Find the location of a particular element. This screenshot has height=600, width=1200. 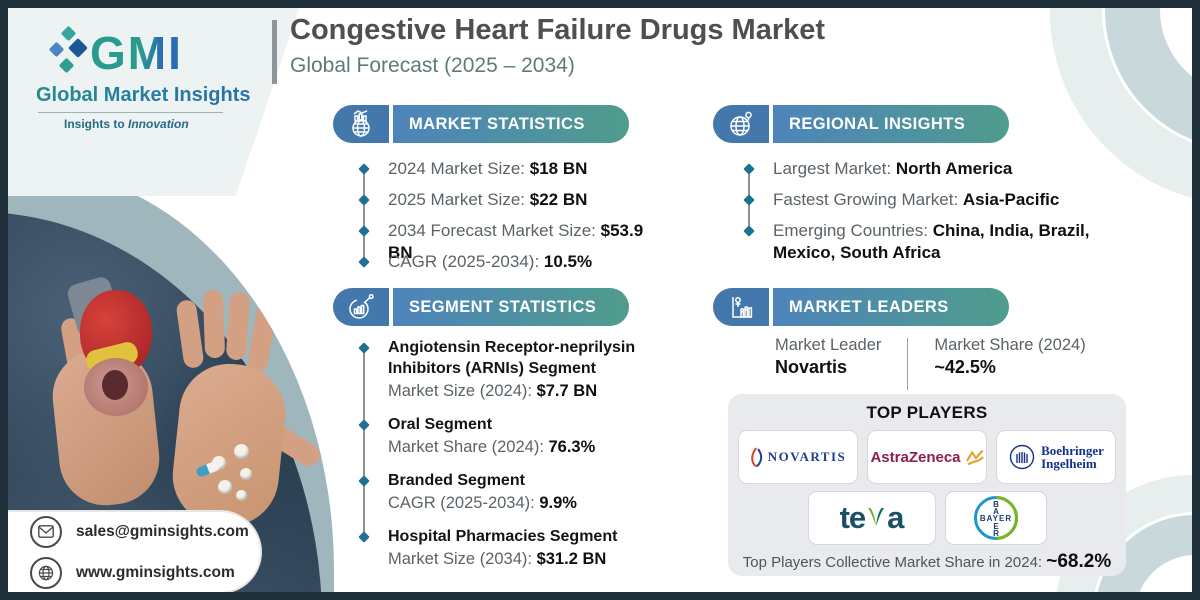

bayer-cross-icon: BAYER B A E R is located at coordinates (995, 518).